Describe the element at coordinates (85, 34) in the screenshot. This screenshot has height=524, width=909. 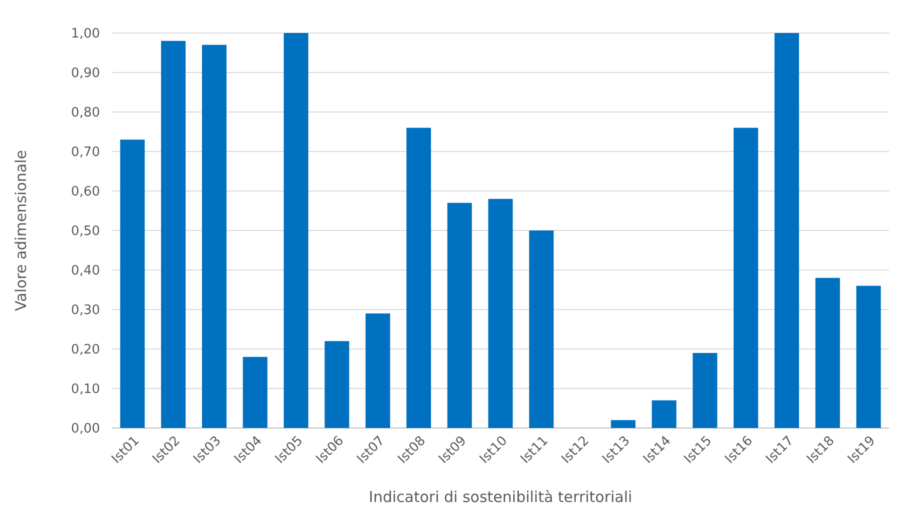
I see `y-tick-label: 1,00` at that location.